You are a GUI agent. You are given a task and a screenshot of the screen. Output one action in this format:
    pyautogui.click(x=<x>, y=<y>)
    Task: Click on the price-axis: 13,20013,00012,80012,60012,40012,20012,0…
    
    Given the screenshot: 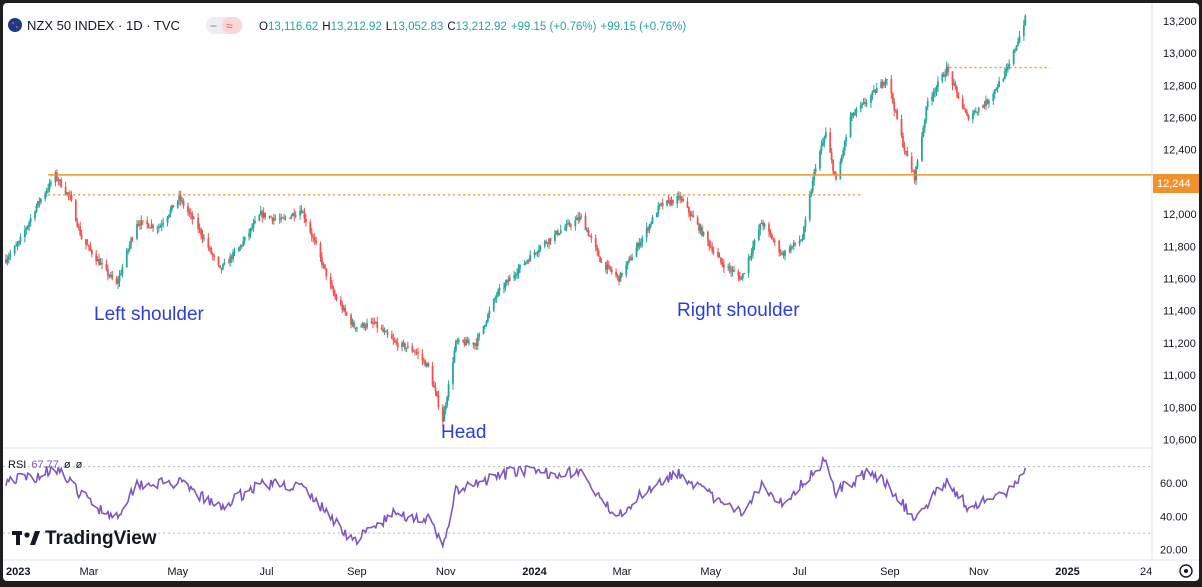 What is the action you would take?
    pyautogui.click(x=1180, y=231)
    